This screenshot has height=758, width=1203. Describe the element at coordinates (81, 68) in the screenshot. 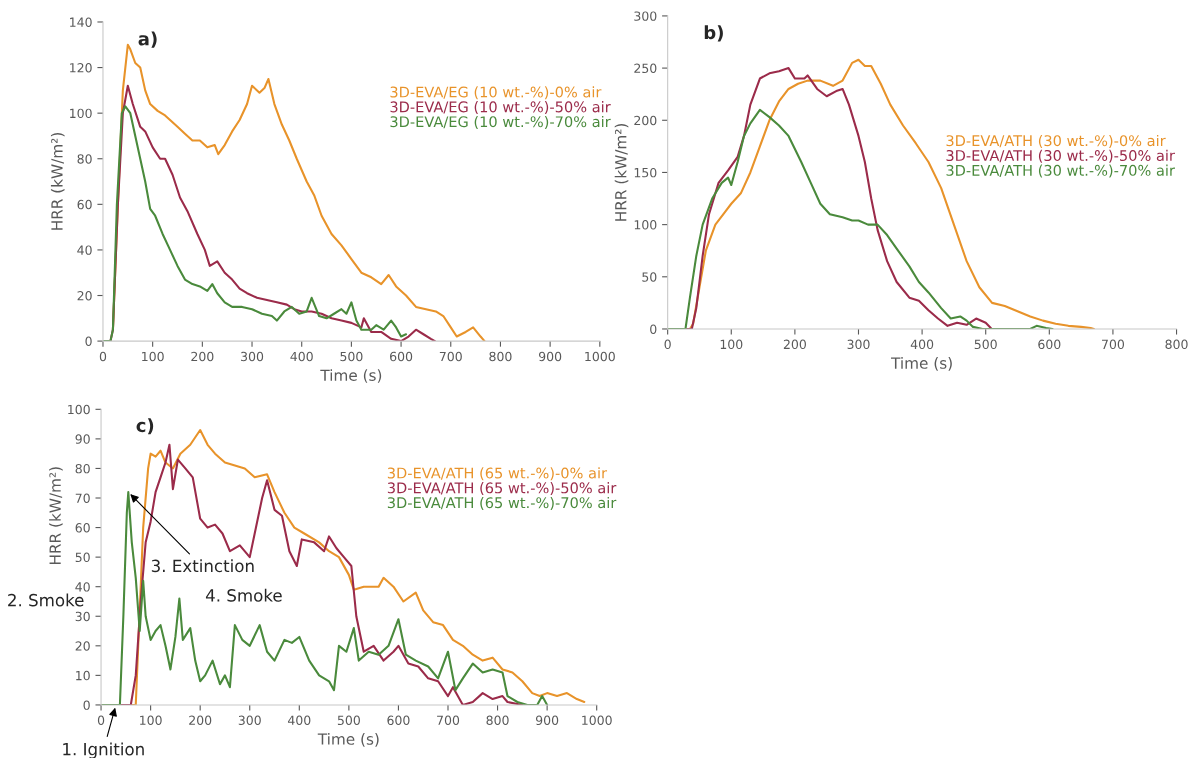

I see `y-tick-label: 120` at that location.